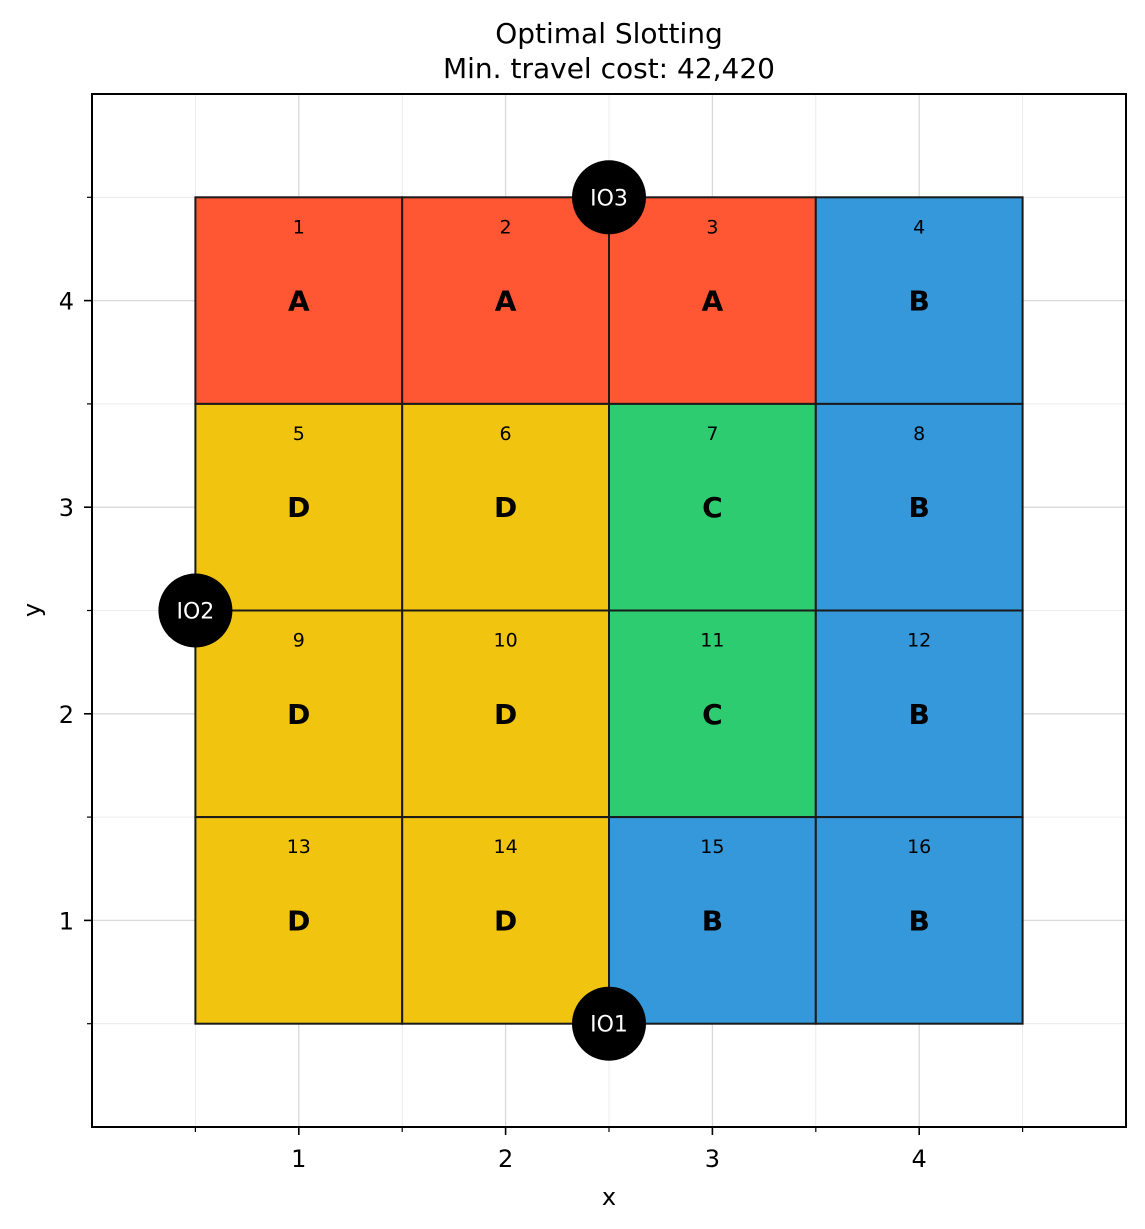  I want to click on slot-number-label: 3, so click(712, 227).